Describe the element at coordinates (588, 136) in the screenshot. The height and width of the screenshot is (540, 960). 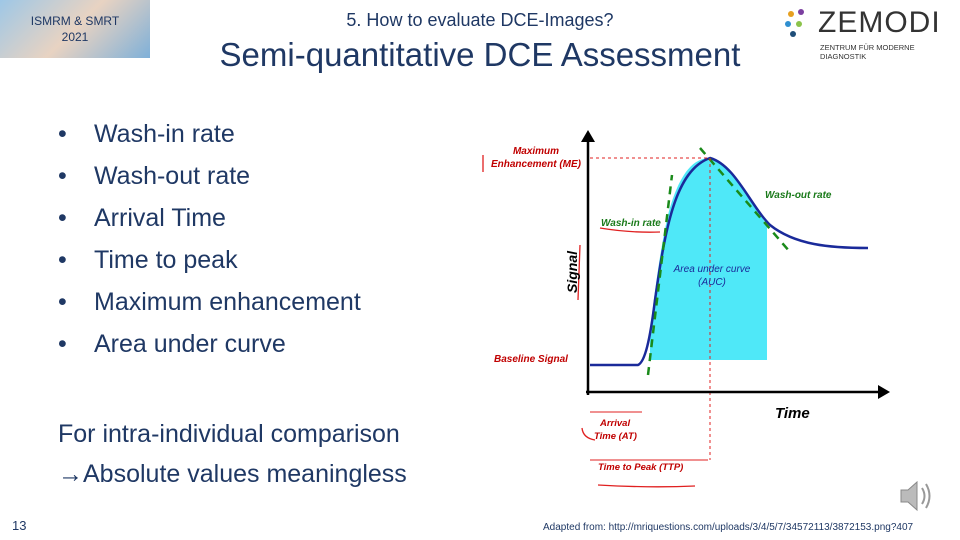
I see `y-arrow` at that location.